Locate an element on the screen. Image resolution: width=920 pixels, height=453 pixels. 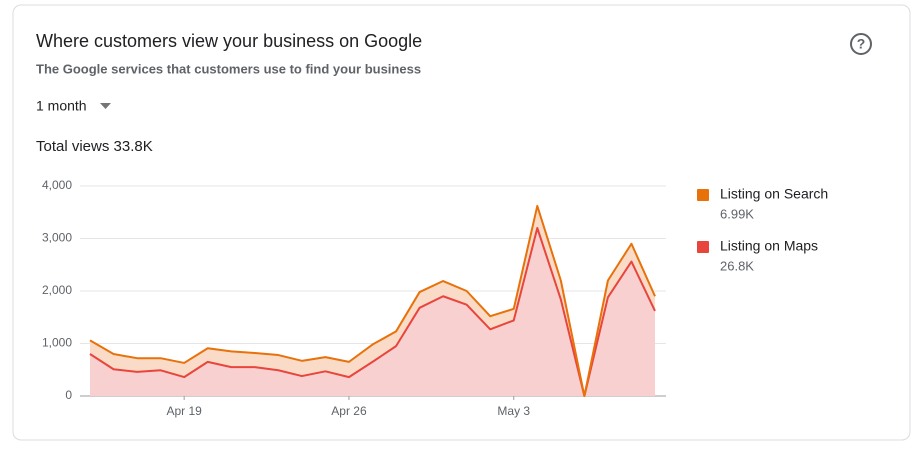
y-tick-label: 2,000 is located at coordinates (57, 290).